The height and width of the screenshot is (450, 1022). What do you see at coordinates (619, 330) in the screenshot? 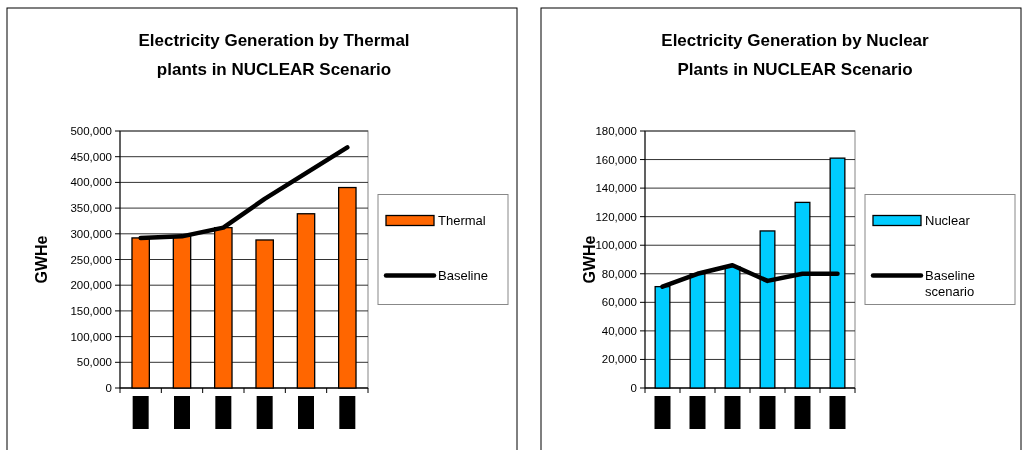
I see `y-tick-label: 40,000` at bounding box center [619, 330].